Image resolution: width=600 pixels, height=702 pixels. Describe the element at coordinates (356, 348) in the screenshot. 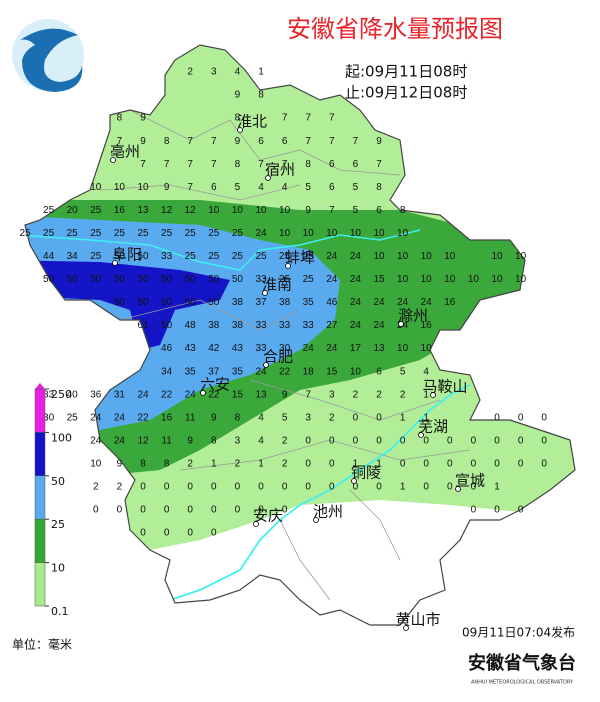

I see `grid-value: 17` at that location.